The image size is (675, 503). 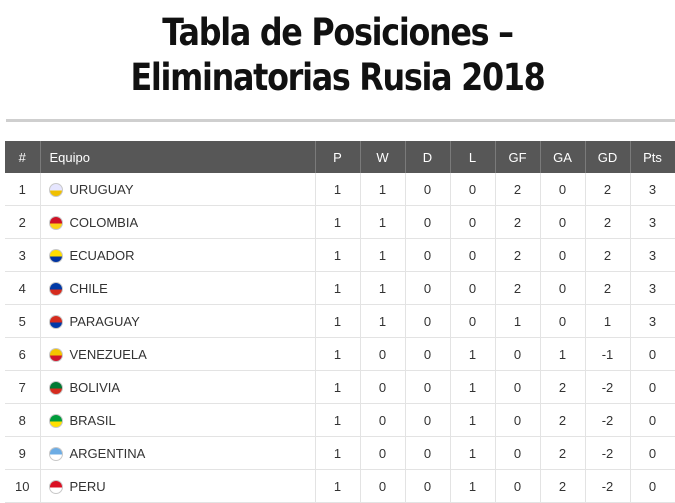 What do you see at coordinates (178, 387) in the screenshot?
I see `cell-team: BOLIVIA` at bounding box center [178, 387].